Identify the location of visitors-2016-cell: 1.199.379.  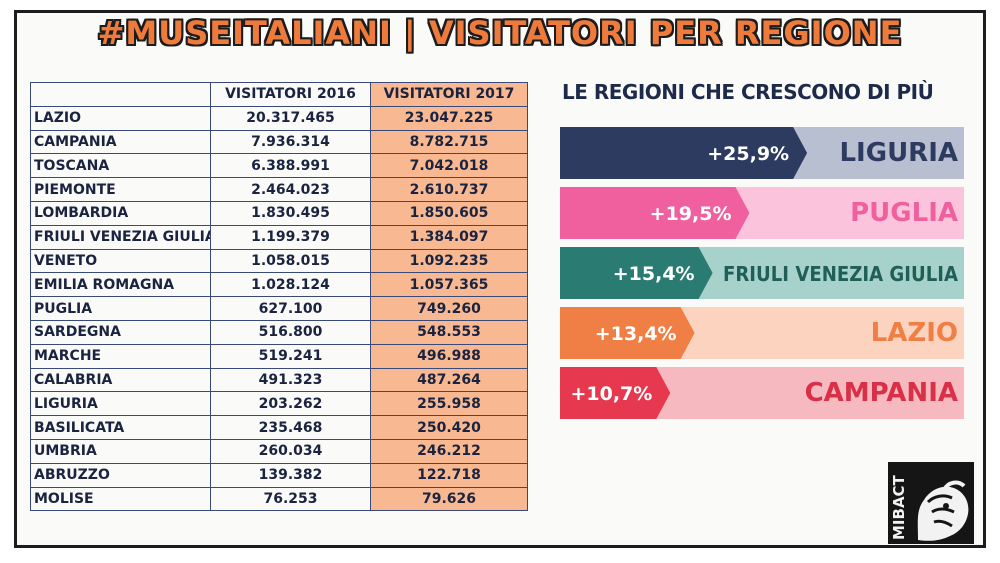
(290, 237).